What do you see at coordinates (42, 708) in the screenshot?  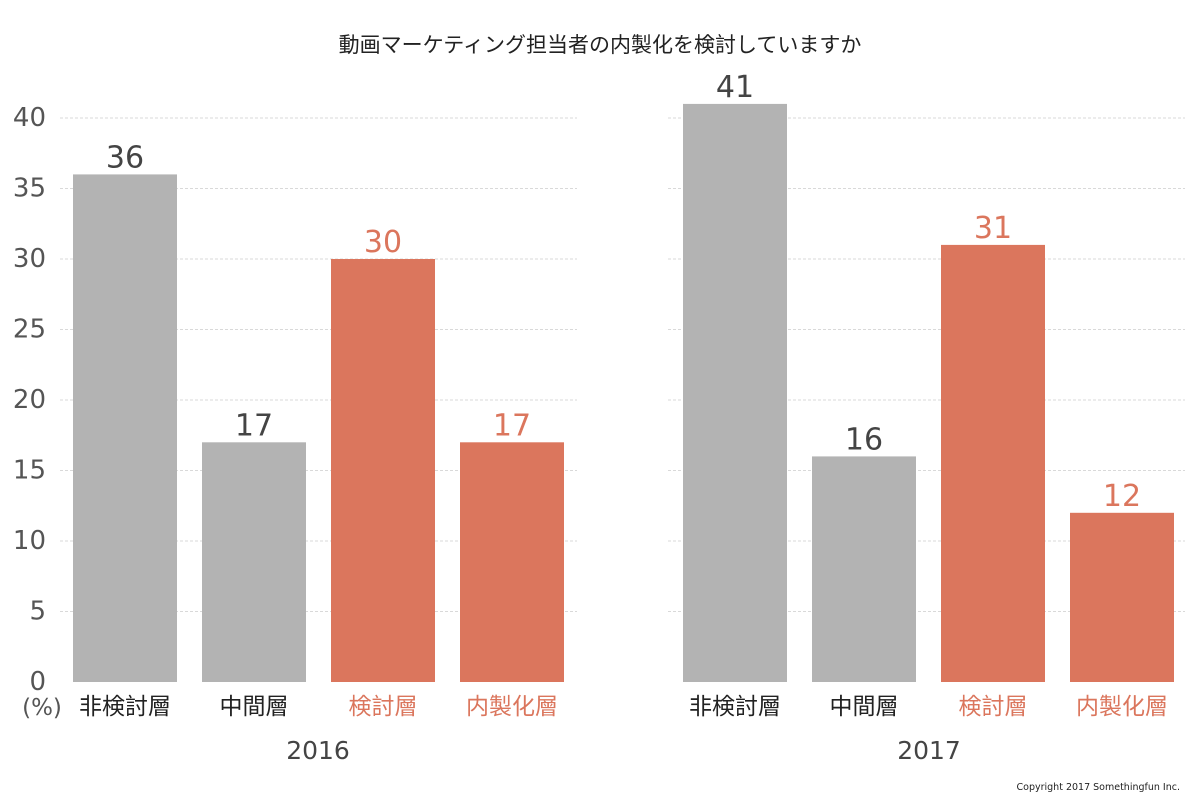 I see `y-axis-unit-label: (%)` at bounding box center [42, 708].